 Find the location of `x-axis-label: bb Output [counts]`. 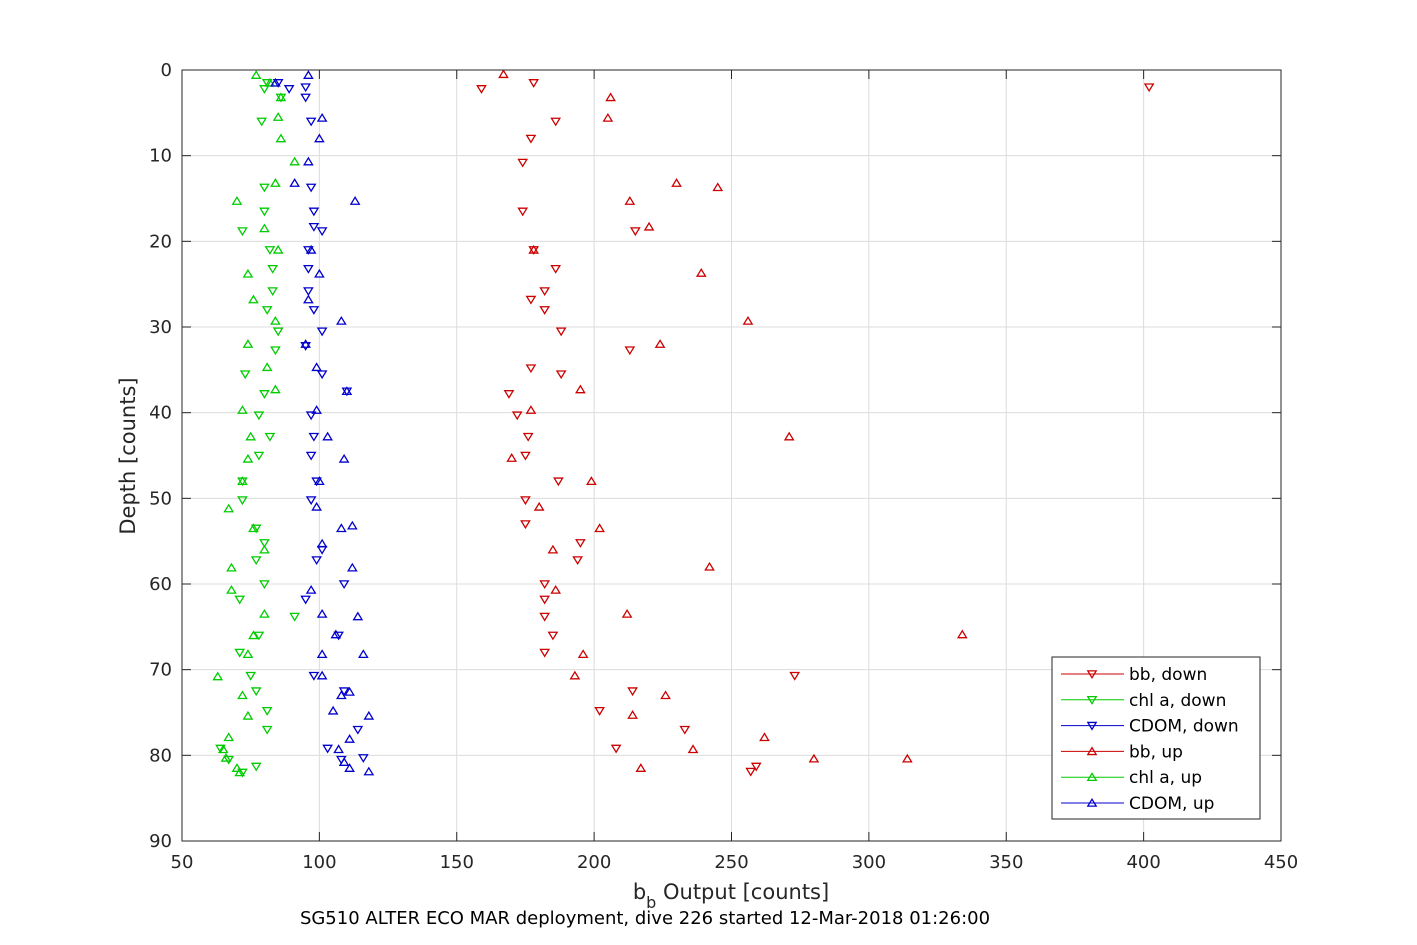

x-axis-label: bb Output [counts] is located at coordinates (731, 896).